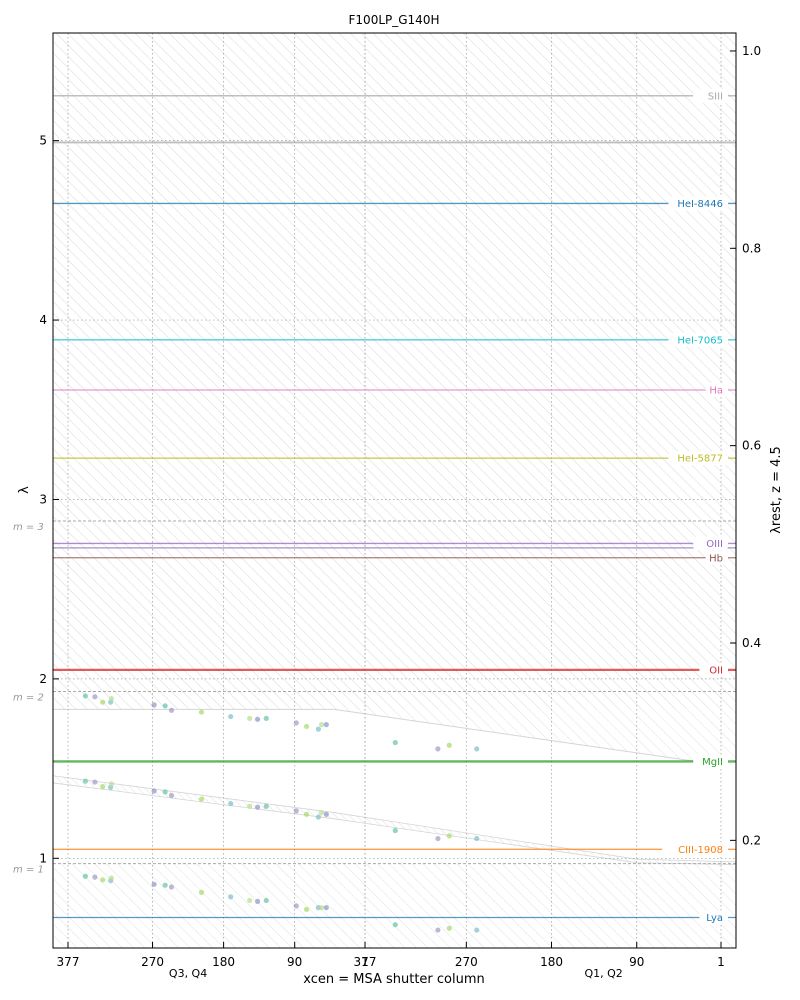  Describe the element at coordinates (715, 96) in the screenshot. I see `line-label: SIII` at that location.